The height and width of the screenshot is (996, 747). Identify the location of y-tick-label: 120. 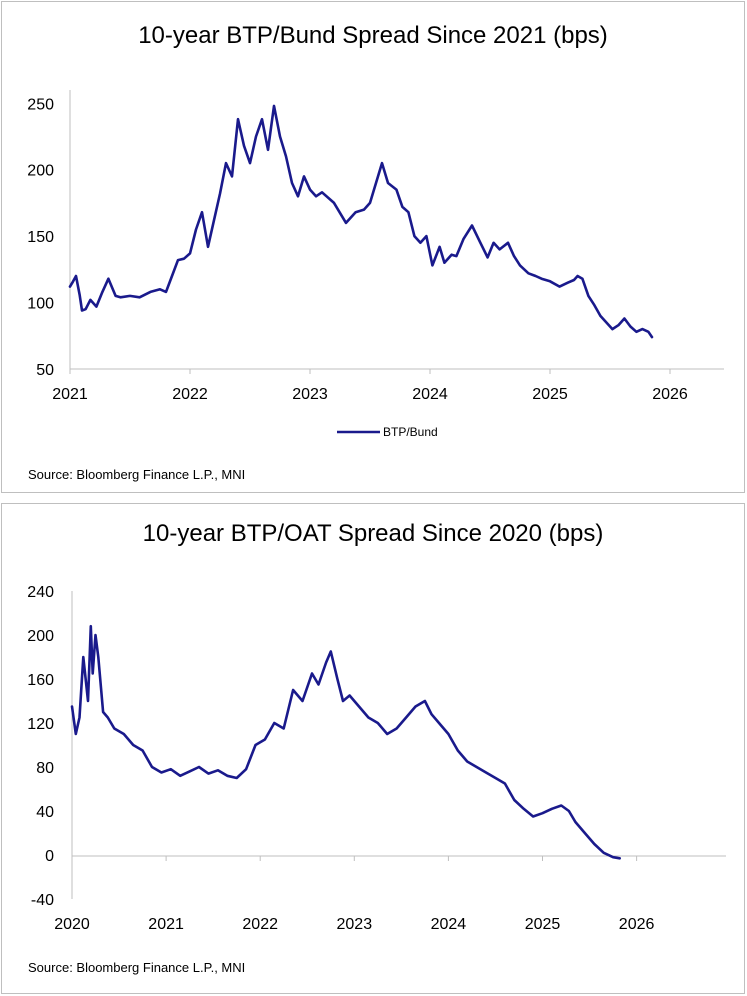
(40, 724).